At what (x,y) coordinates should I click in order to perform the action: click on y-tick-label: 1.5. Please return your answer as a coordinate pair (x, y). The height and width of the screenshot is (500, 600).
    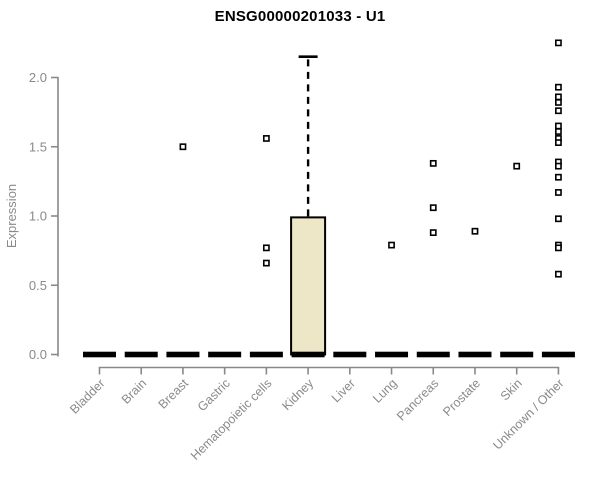
    Looking at the image, I should click on (38, 146).